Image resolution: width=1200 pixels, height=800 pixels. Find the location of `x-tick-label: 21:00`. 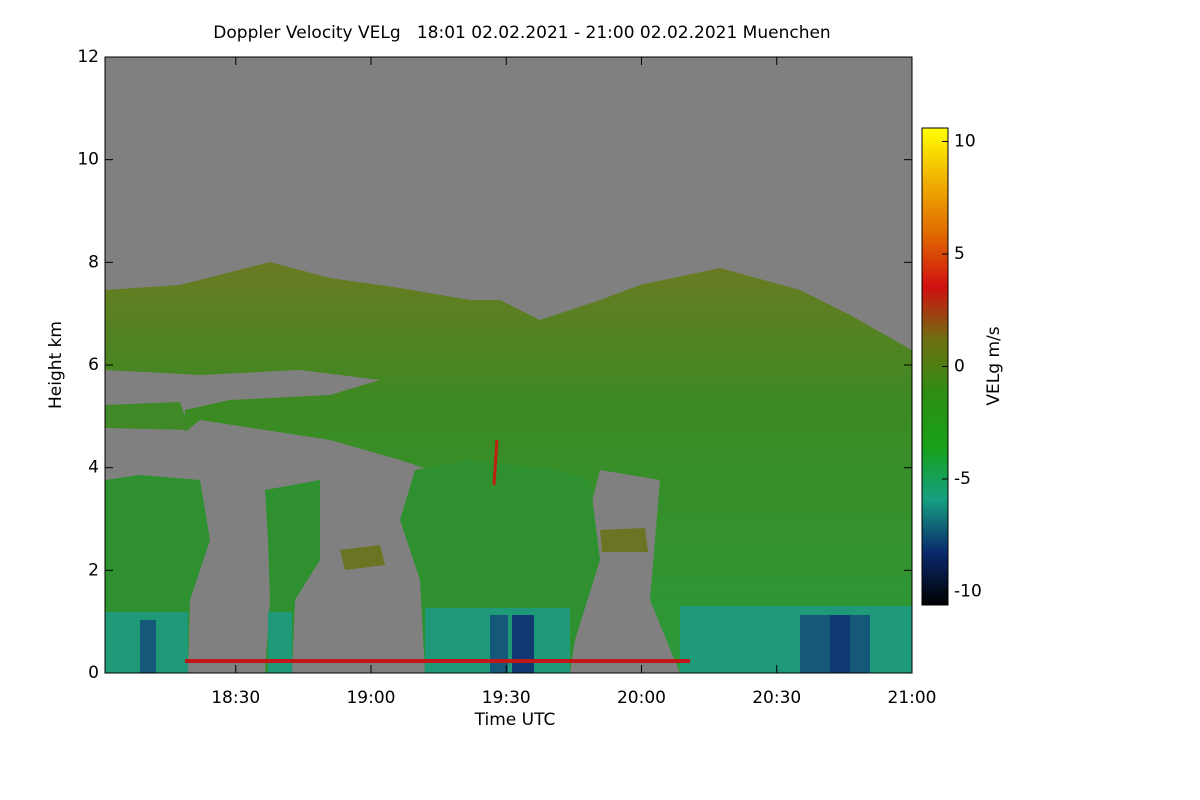

x-tick-label: 21:00 is located at coordinates (912, 698).